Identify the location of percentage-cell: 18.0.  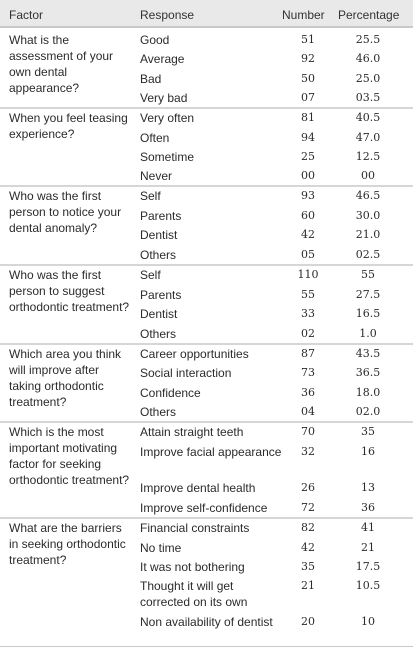
(368, 392).